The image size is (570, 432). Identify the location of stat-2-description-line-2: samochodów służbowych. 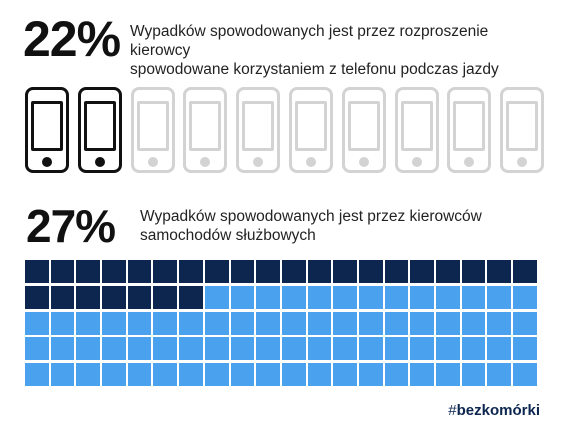
(228, 235).